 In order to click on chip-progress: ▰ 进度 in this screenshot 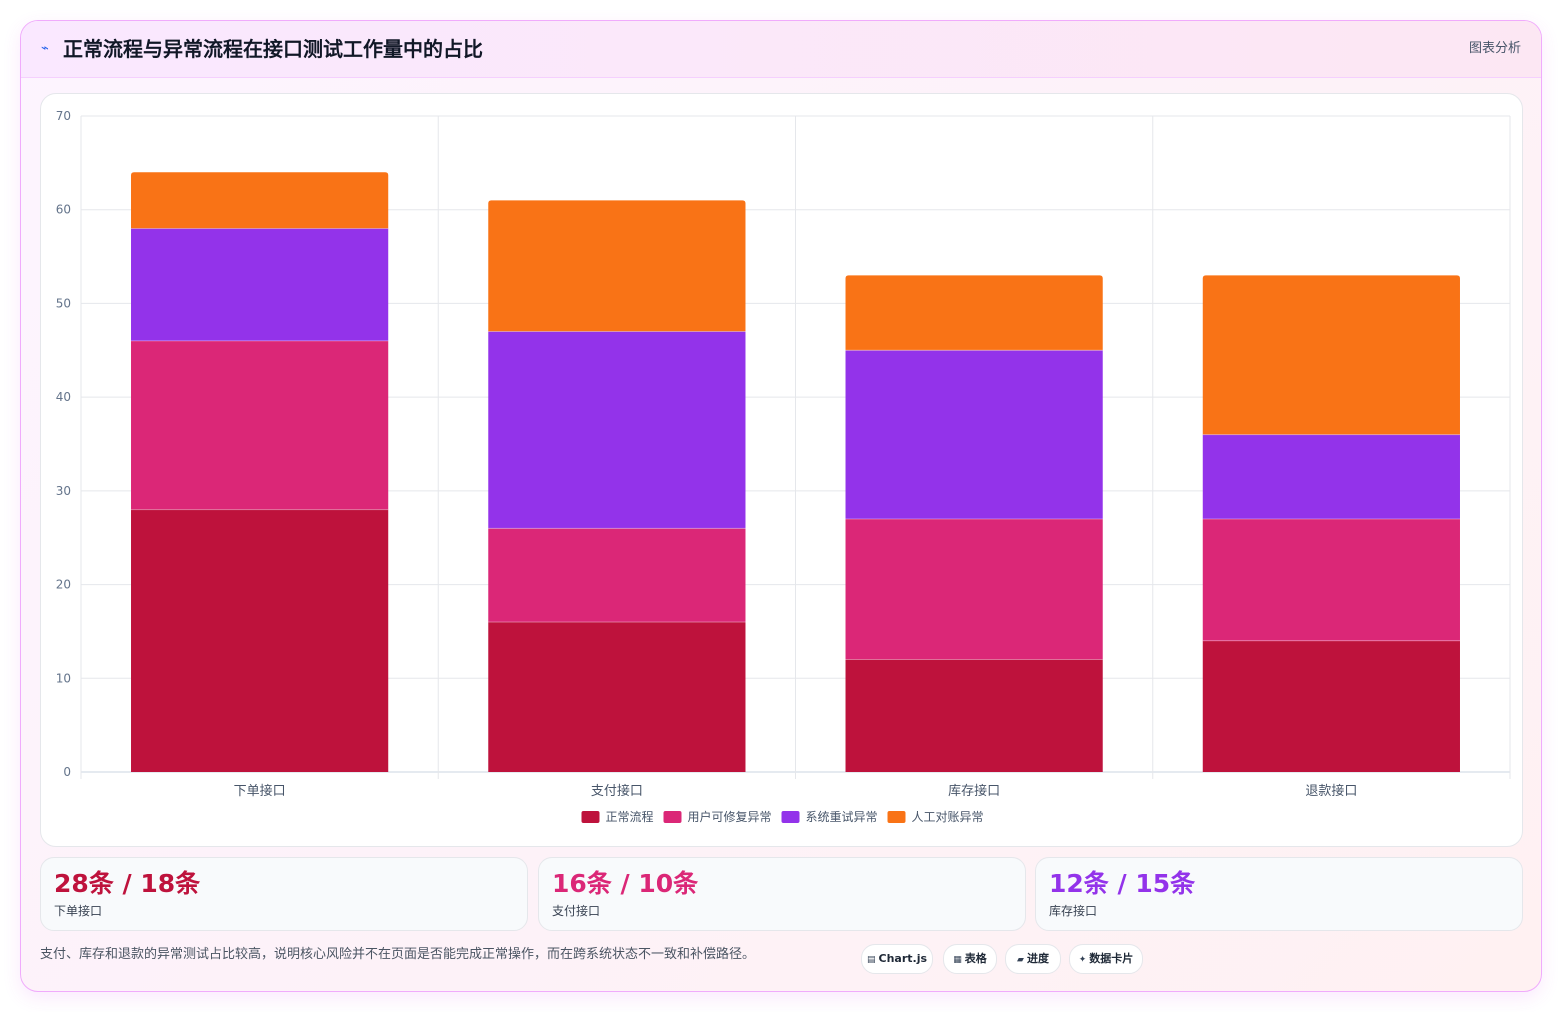, I will do `click(1033, 959)`.